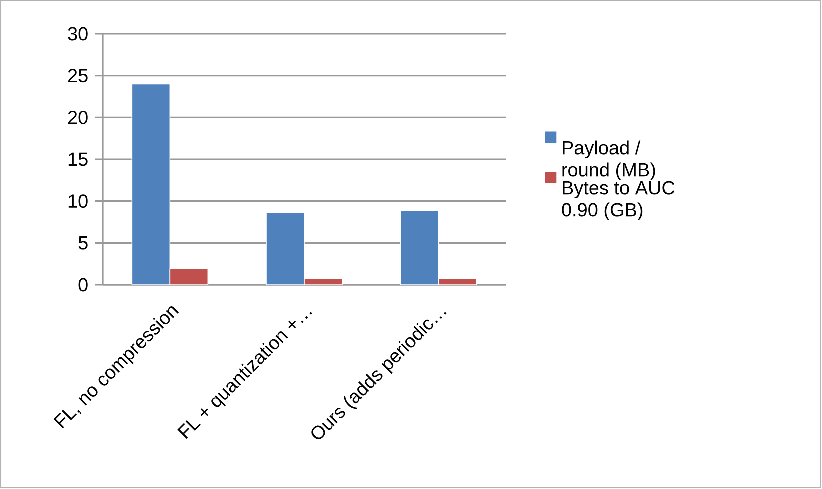 The image size is (822, 489). What do you see at coordinates (78, 117) in the screenshot?
I see `y-tick-label: 20` at bounding box center [78, 117].